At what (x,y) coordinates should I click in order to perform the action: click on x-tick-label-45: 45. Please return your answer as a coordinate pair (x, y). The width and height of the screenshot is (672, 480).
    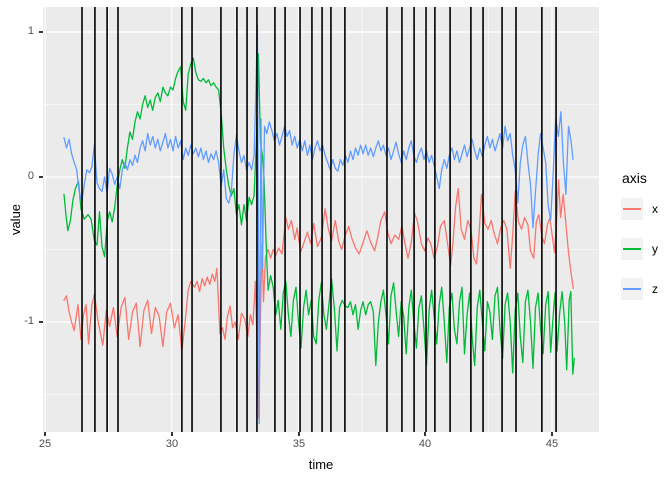
    Looking at the image, I should click on (552, 444).